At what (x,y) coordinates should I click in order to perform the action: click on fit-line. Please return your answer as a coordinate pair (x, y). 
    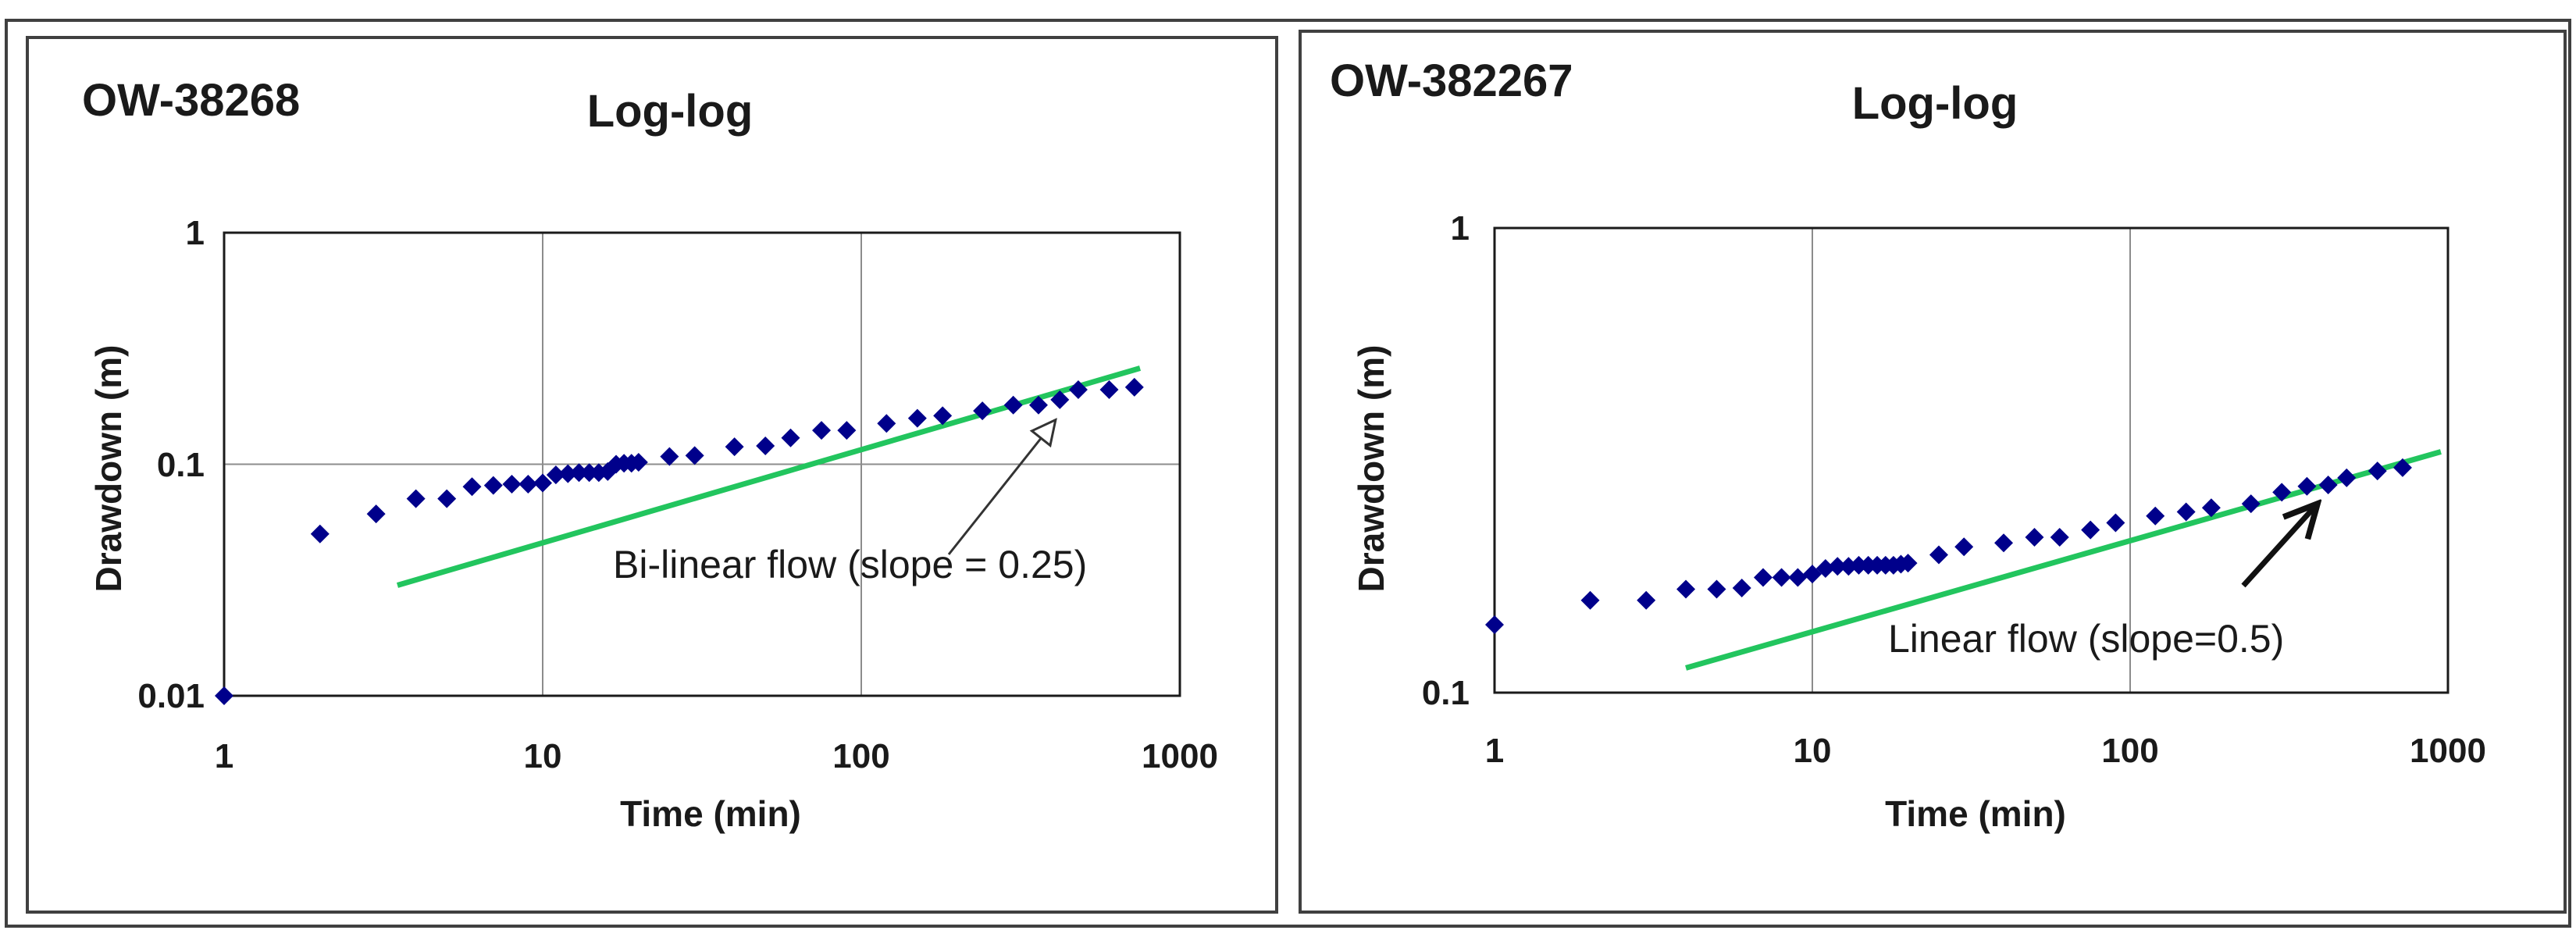
    Looking at the image, I should click on (2063, 560).